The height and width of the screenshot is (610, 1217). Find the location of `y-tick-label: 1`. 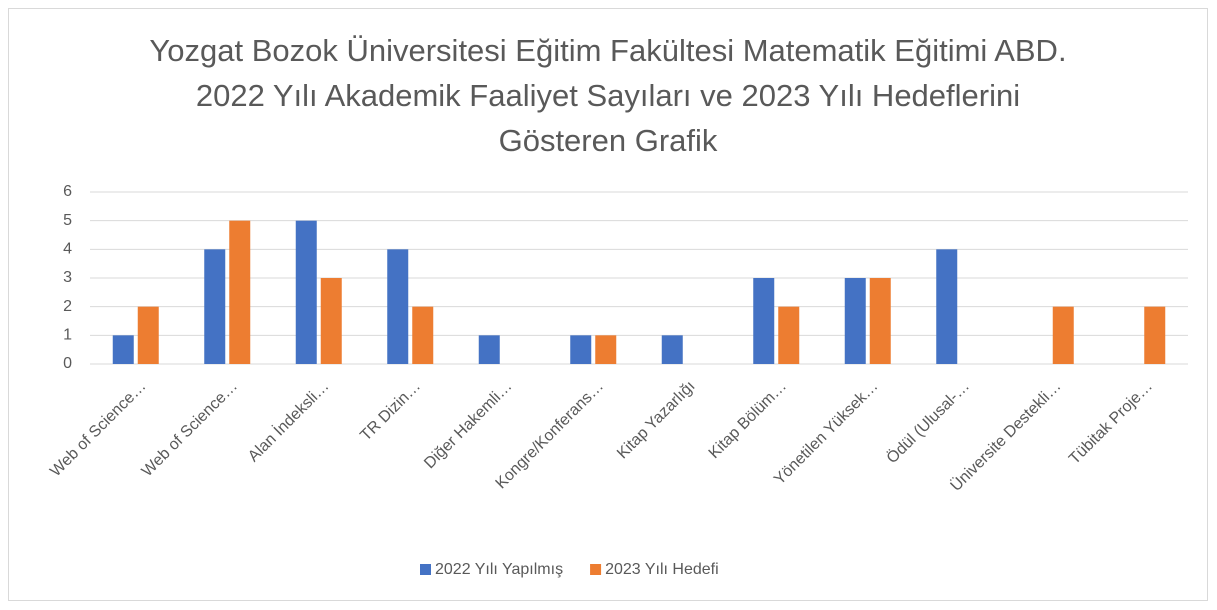

y-tick-label: 1 is located at coordinates (67, 335).